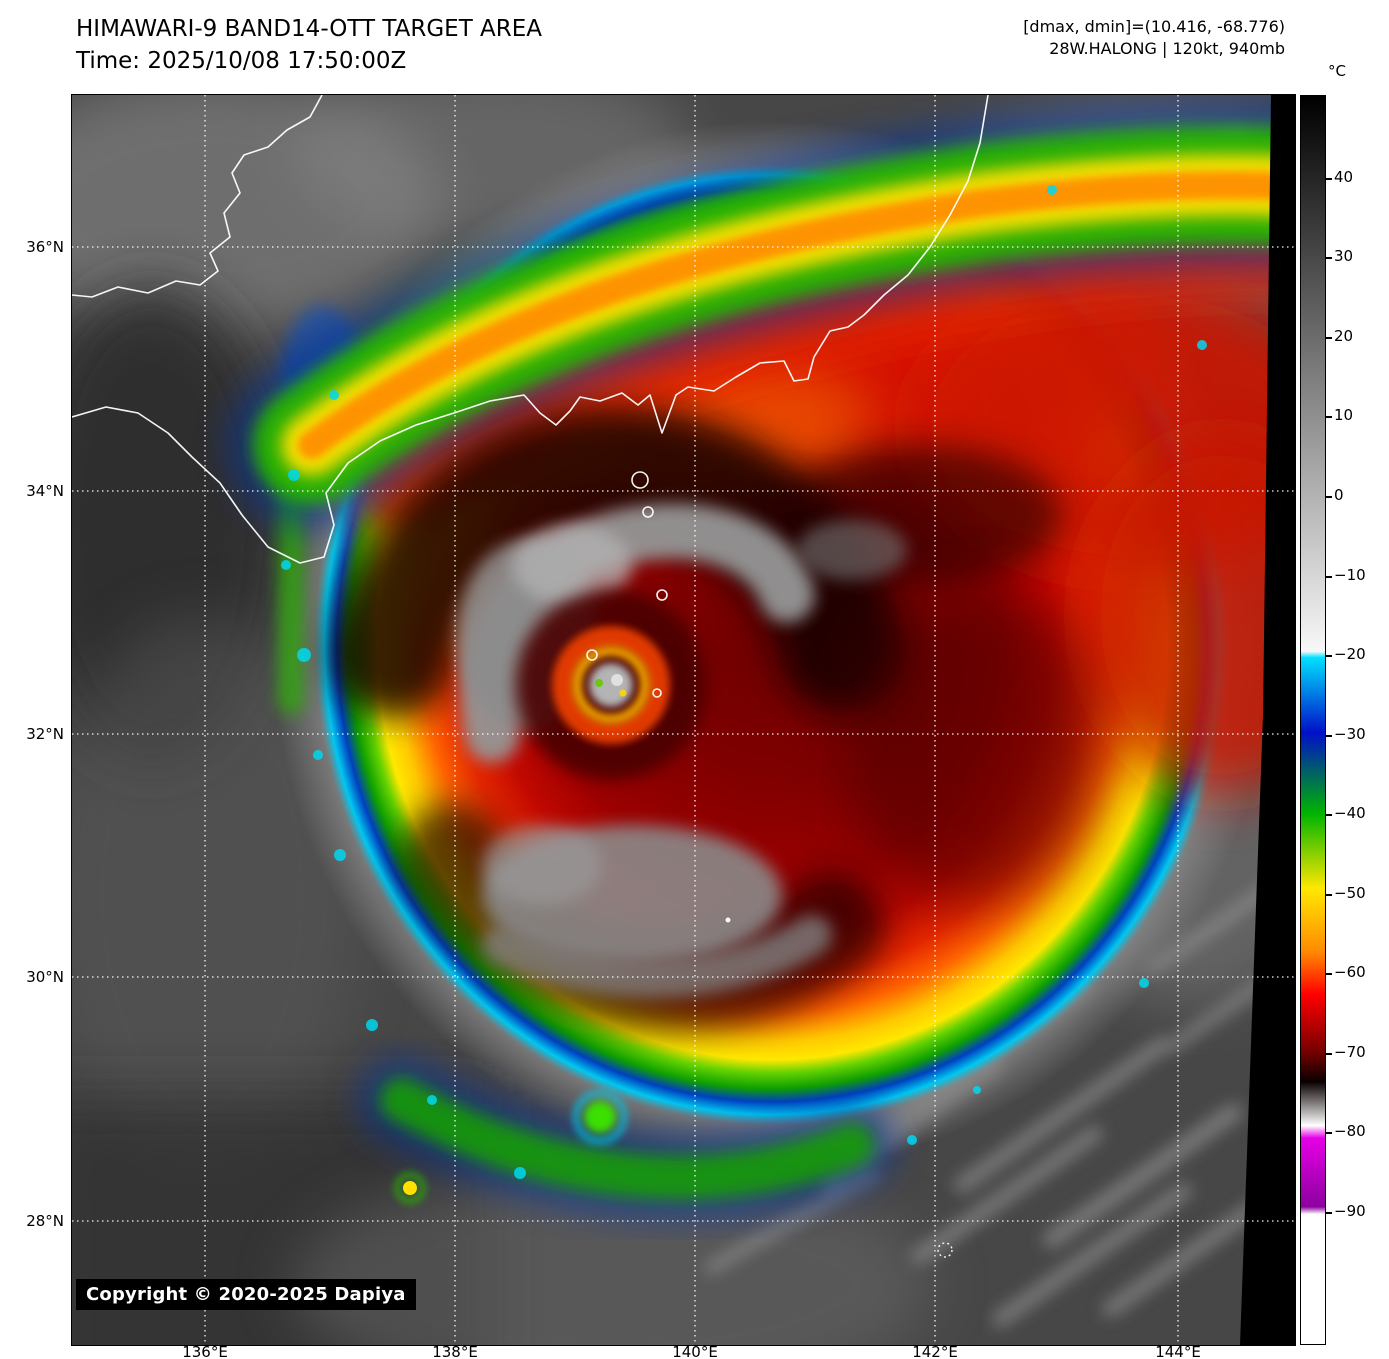 This screenshot has height=1359, width=1389. What do you see at coordinates (1350, 654) in the screenshot?
I see `colorbar-tick-m20: −20` at bounding box center [1350, 654].